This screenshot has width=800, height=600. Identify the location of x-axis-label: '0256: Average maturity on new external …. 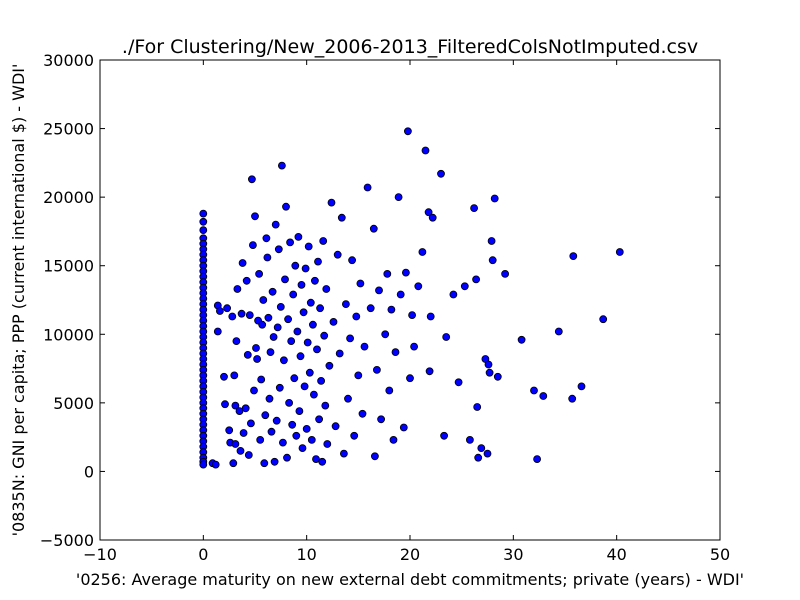
(410, 579).